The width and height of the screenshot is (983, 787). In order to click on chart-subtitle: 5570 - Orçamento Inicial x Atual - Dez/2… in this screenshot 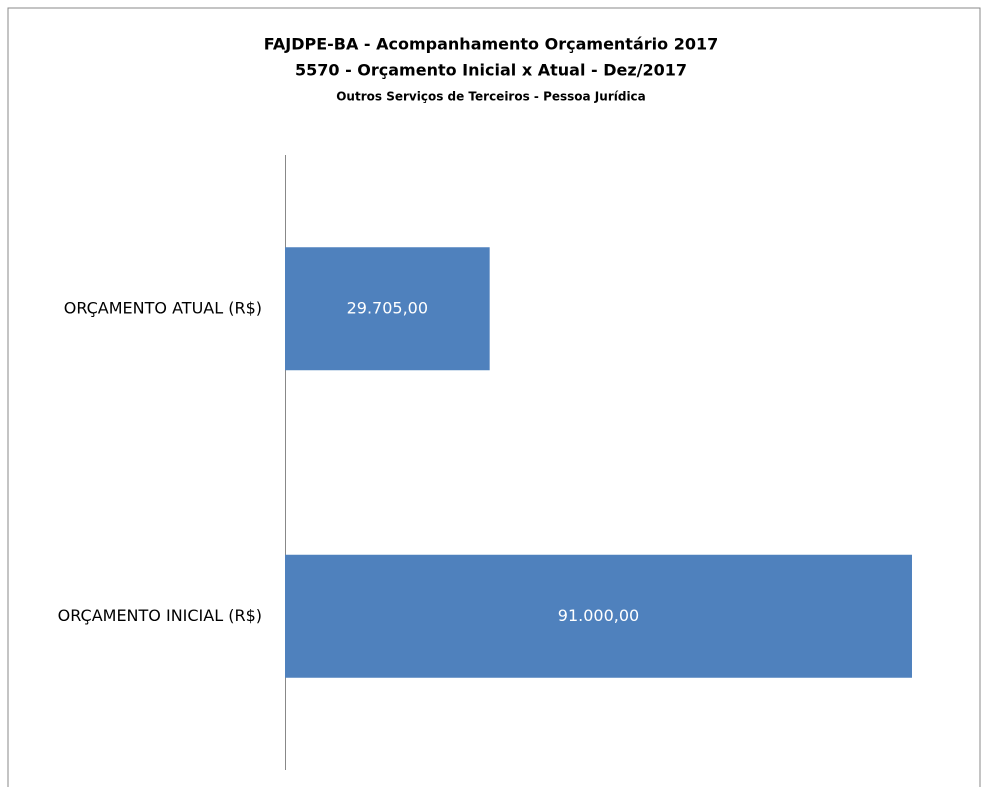, I will do `click(491, 70)`.